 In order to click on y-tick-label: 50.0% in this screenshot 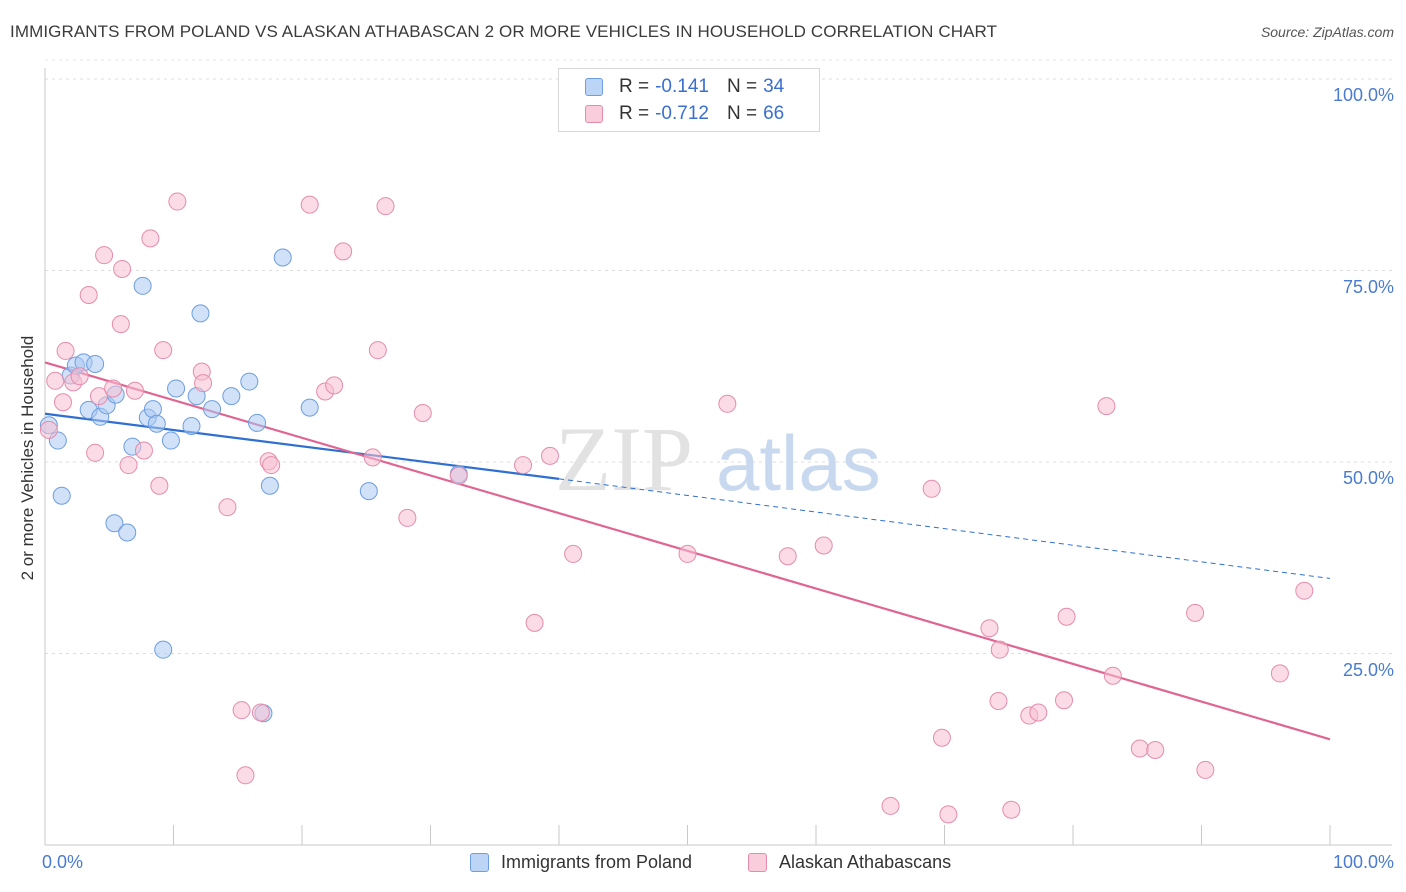, I will do `click(1368, 478)`.